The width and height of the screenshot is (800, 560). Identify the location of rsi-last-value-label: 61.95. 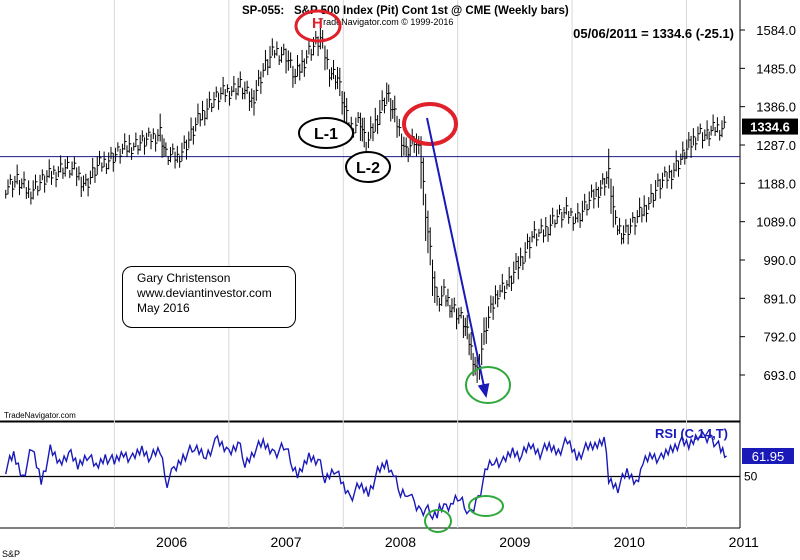
(768, 456).